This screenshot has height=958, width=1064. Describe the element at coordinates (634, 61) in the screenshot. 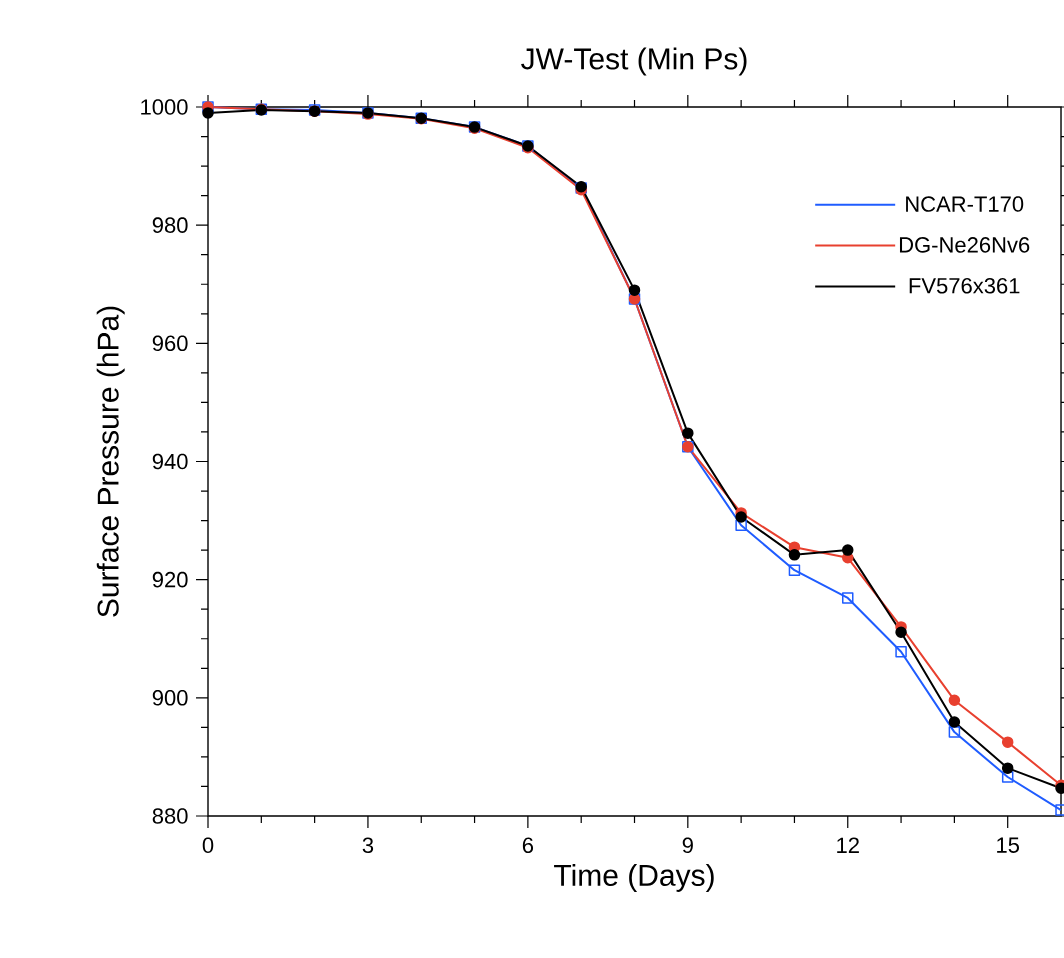

I see `chart-title: JW-Test (Min Ps)` at that location.